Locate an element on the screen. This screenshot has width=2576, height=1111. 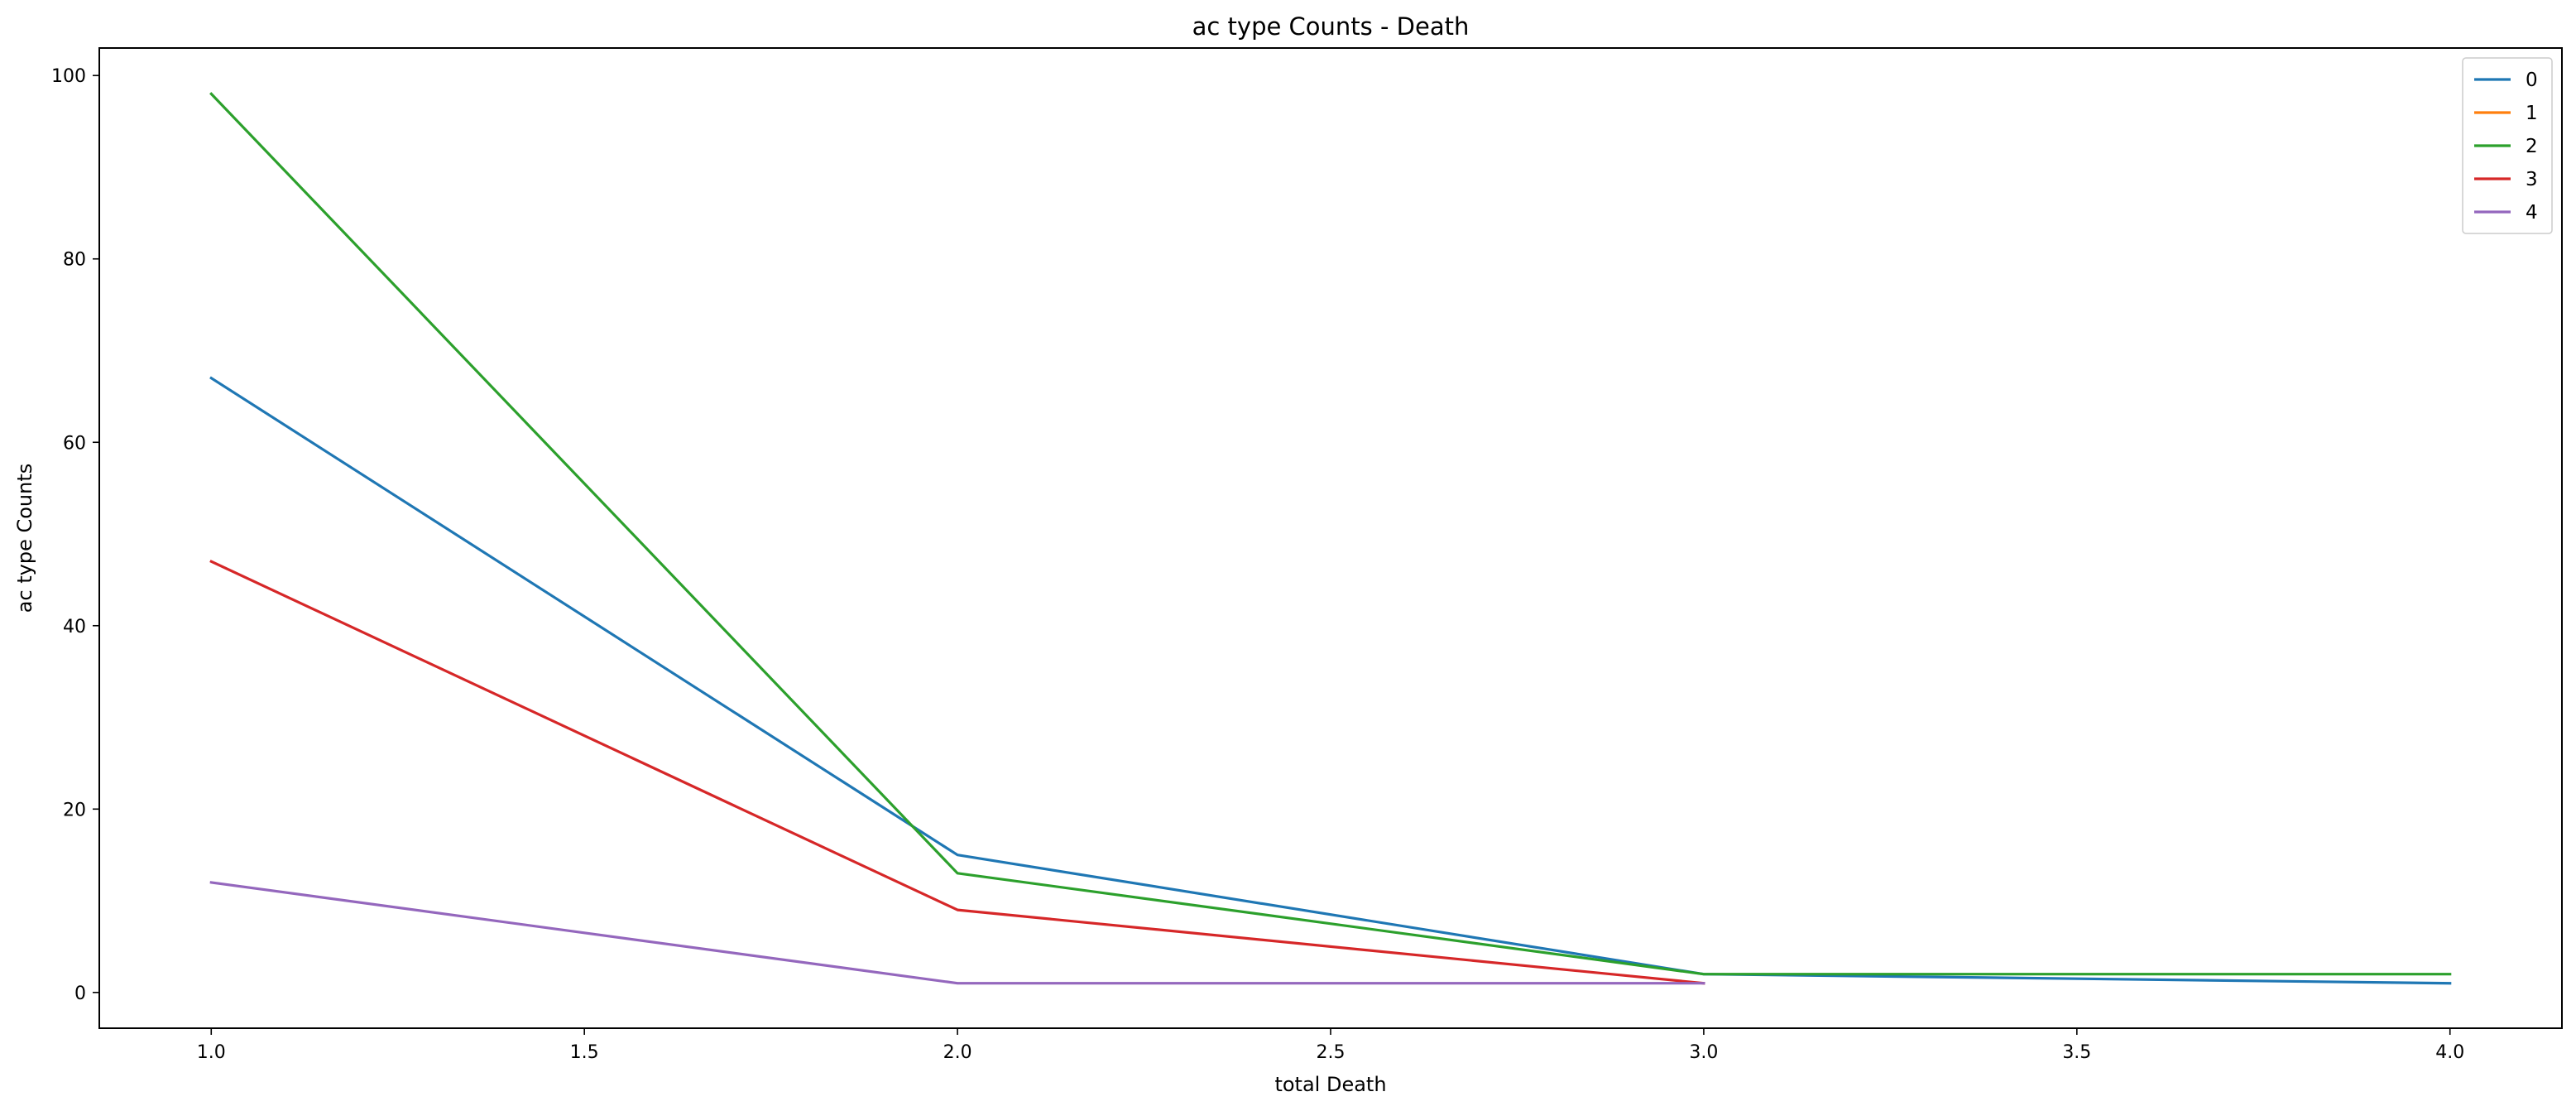
y-tick-label: 60 is located at coordinates (75, 443).